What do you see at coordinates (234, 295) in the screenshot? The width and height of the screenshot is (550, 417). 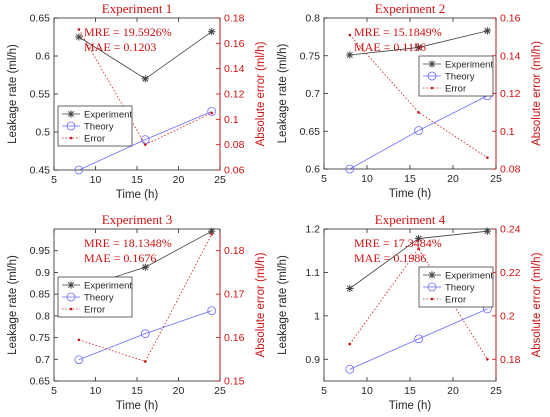 I see `y2-tick-label: 0.17` at bounding box center [234, 295].